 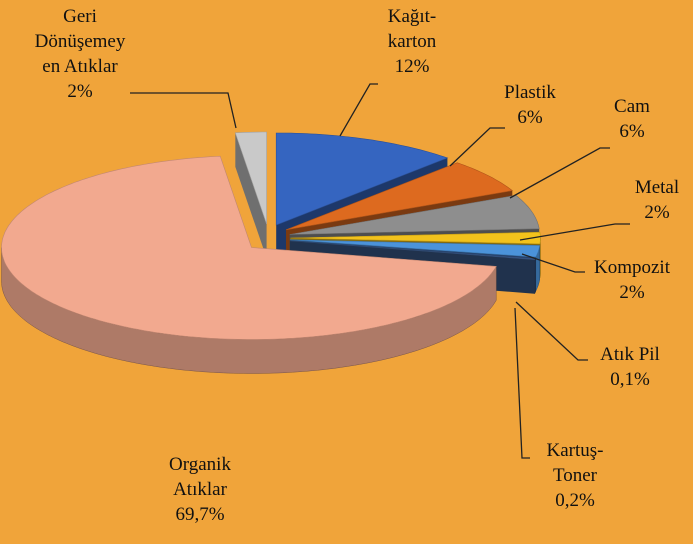 I want to click on value-label: 69,7%, so click(x=200, y=514).